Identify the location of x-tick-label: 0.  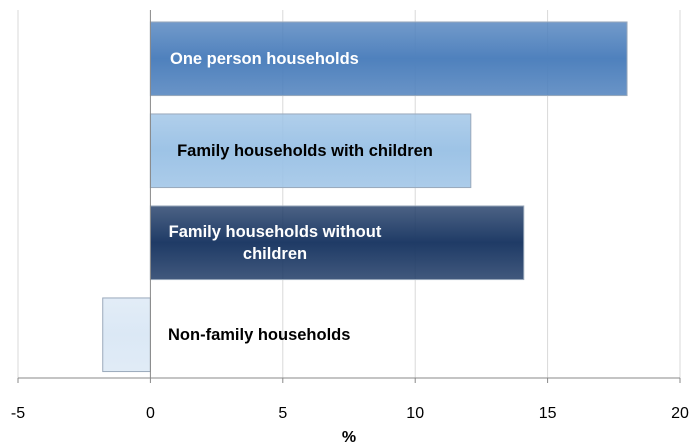
(150, 413).